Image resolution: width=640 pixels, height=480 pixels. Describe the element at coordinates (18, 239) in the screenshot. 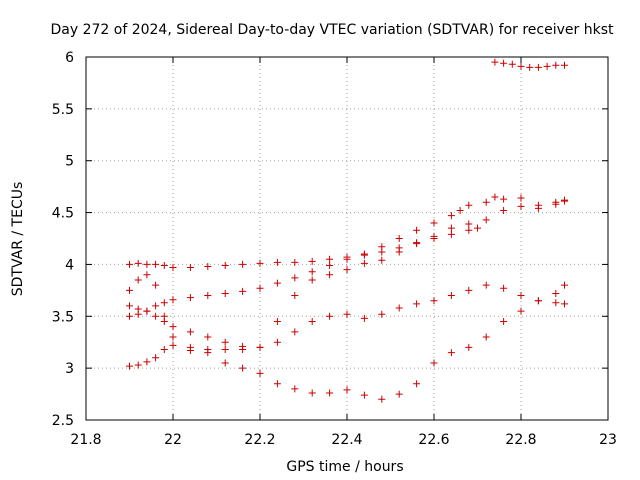

I see `y-axis-label: SDTVAR / TECUs` at that location.